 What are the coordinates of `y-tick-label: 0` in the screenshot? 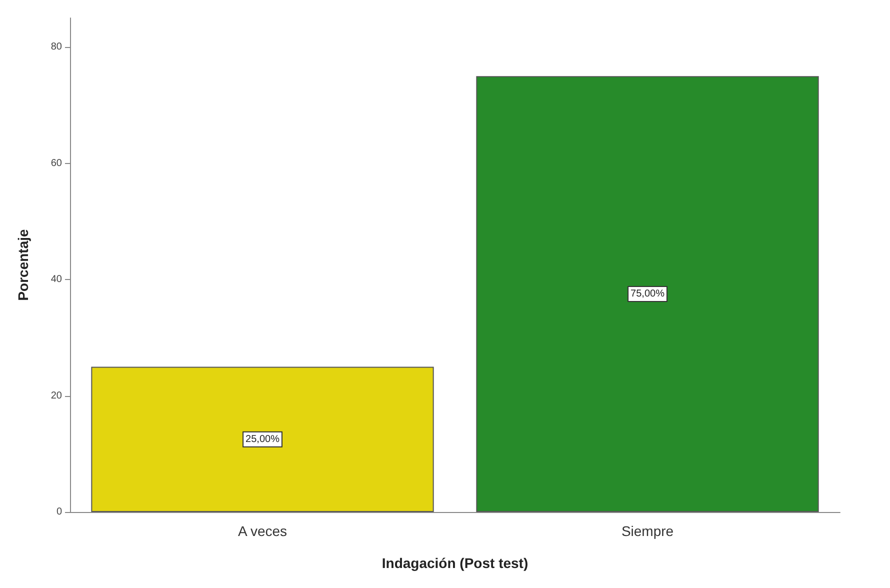 It's located at (59, 512).